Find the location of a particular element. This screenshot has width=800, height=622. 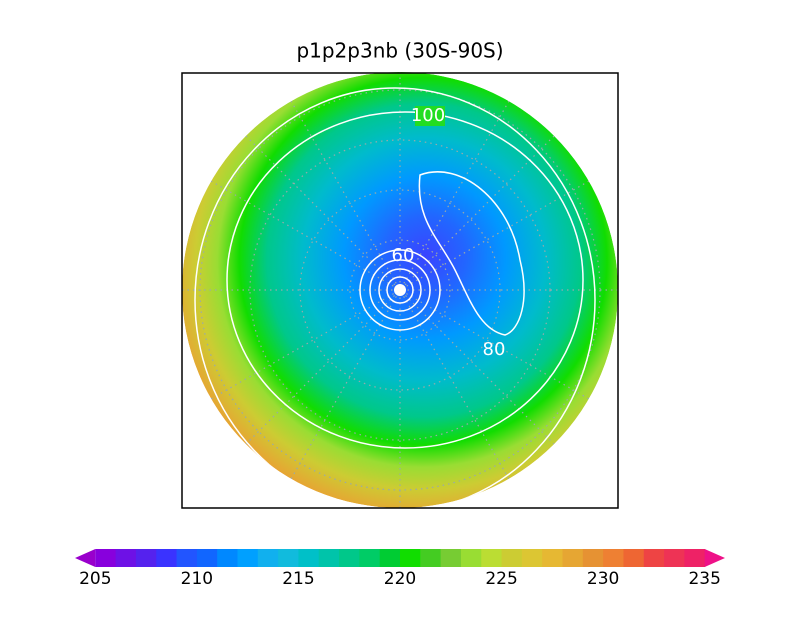

contour-label: 100 is located at coordinates (428, 115).